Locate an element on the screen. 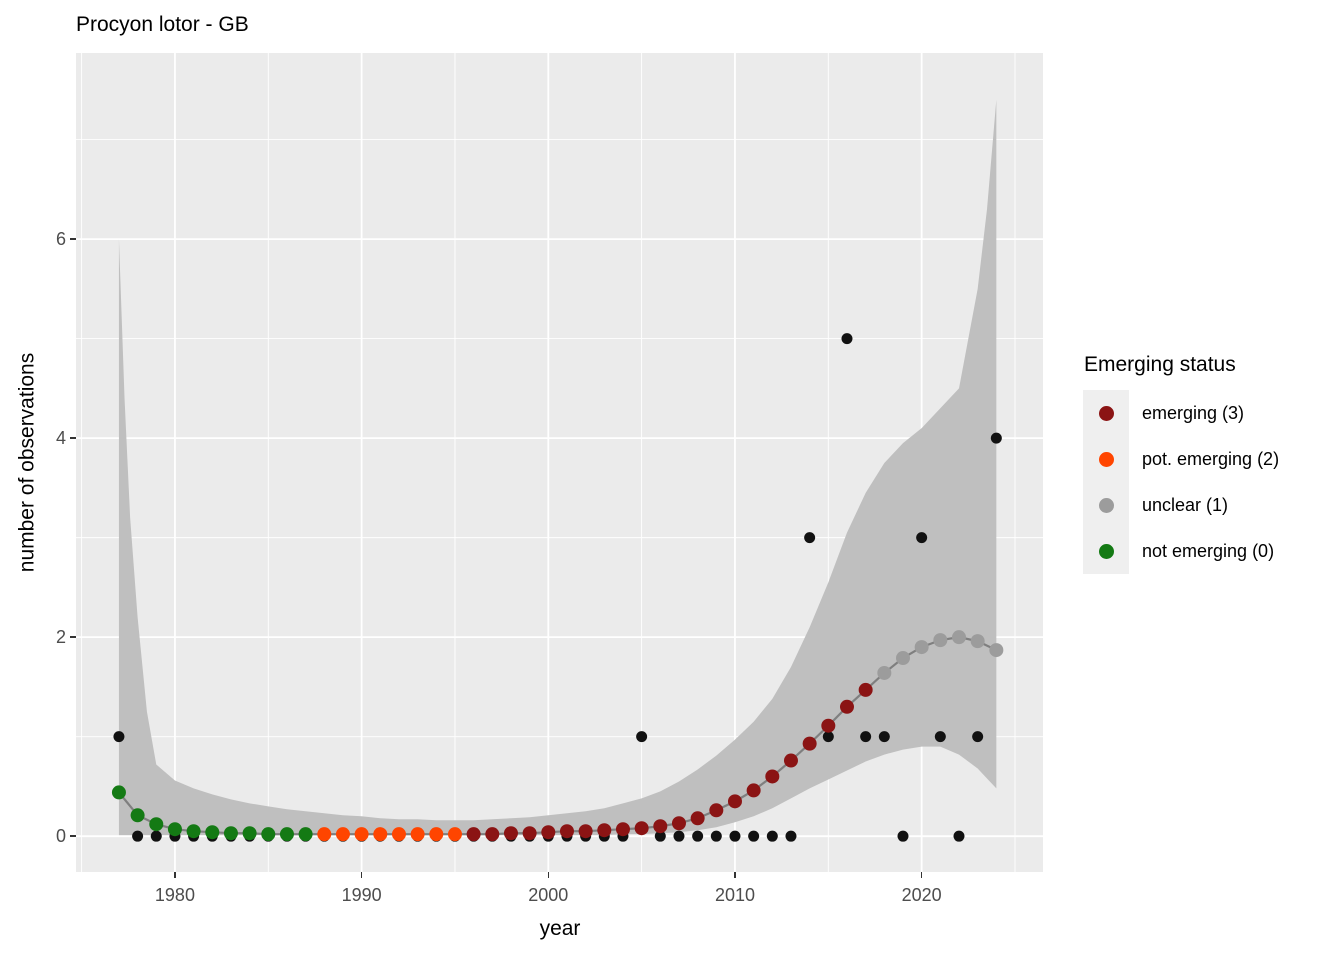 This screenshot has width=1344, height=960. legend-item-label: emerging (3) is located at coordinates (1193, 412).